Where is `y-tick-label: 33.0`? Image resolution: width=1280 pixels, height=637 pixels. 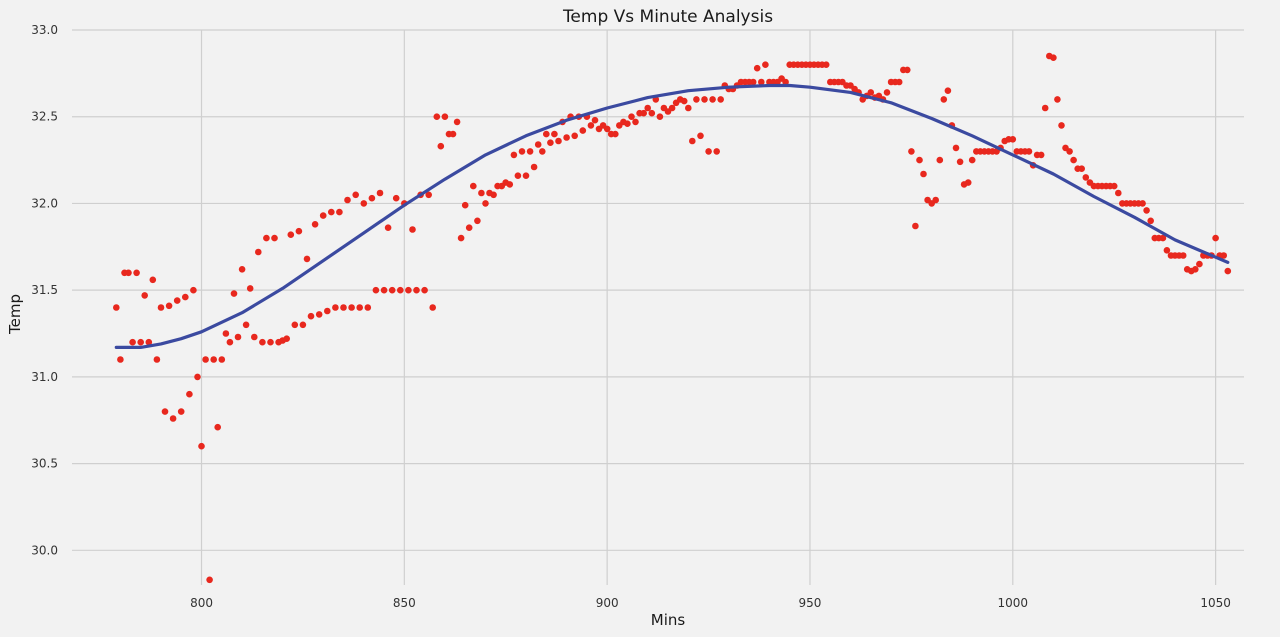 y-tick-label: 33.0 is located at coordinates (44, 30).